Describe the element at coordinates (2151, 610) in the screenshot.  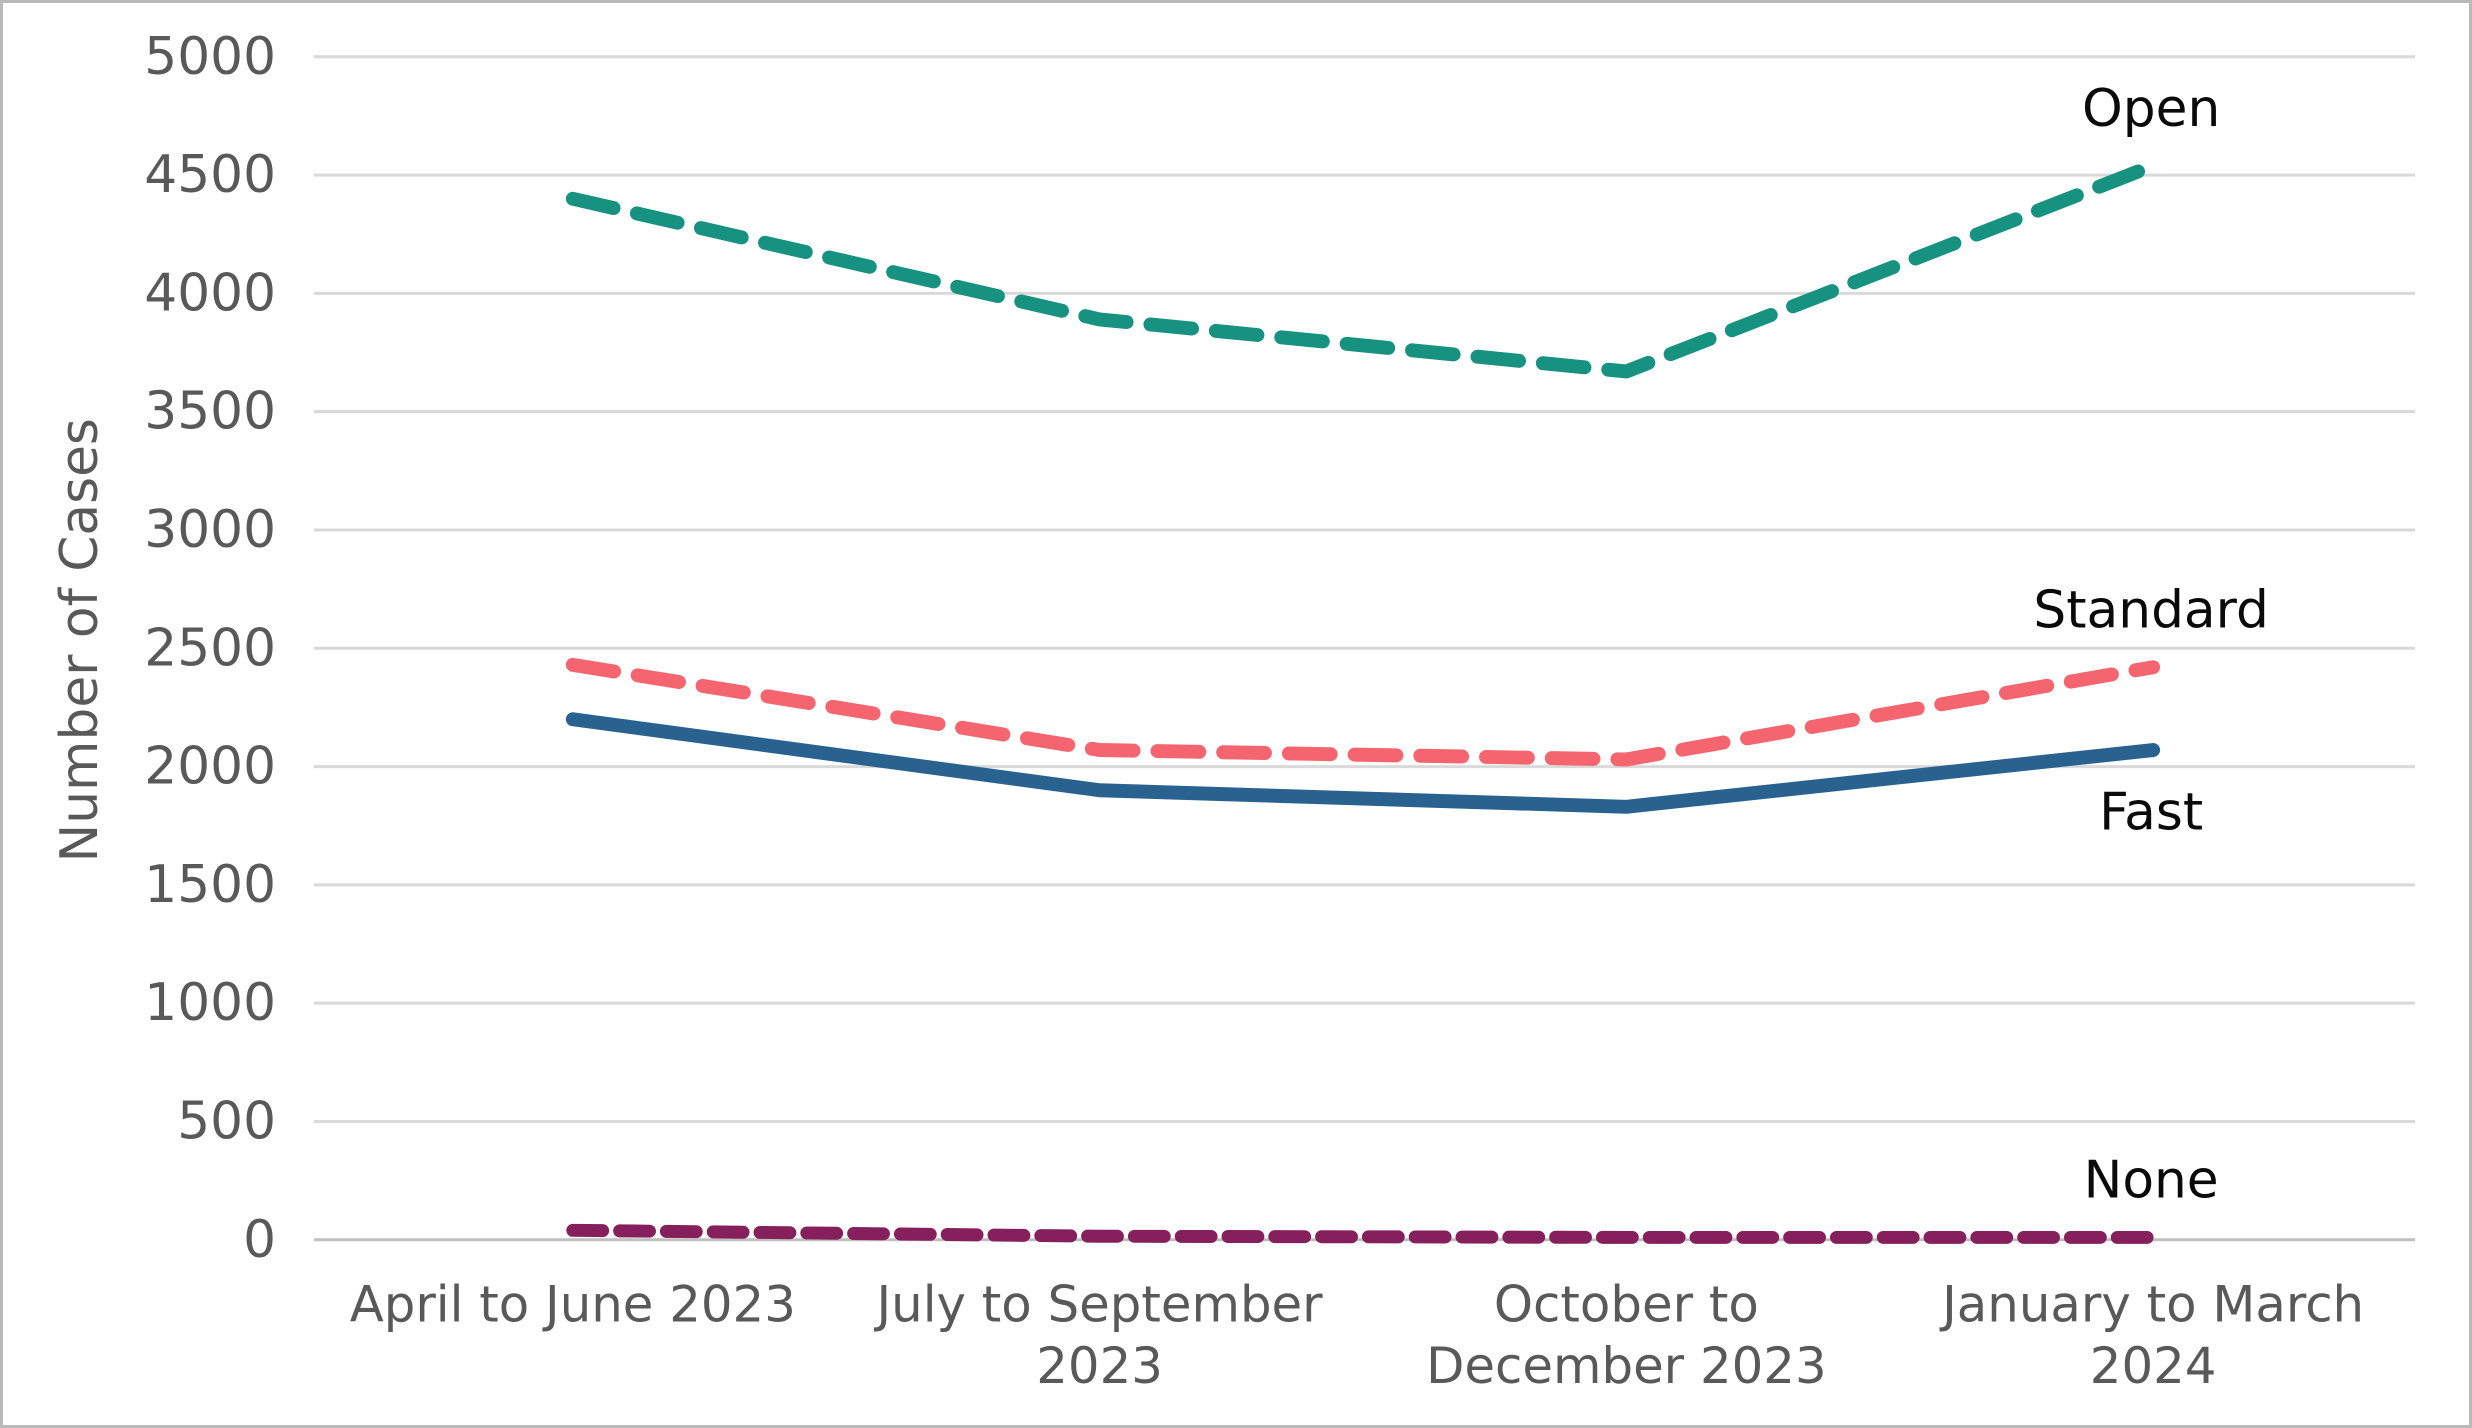
I see `series-label-standard: Standard` at that location.